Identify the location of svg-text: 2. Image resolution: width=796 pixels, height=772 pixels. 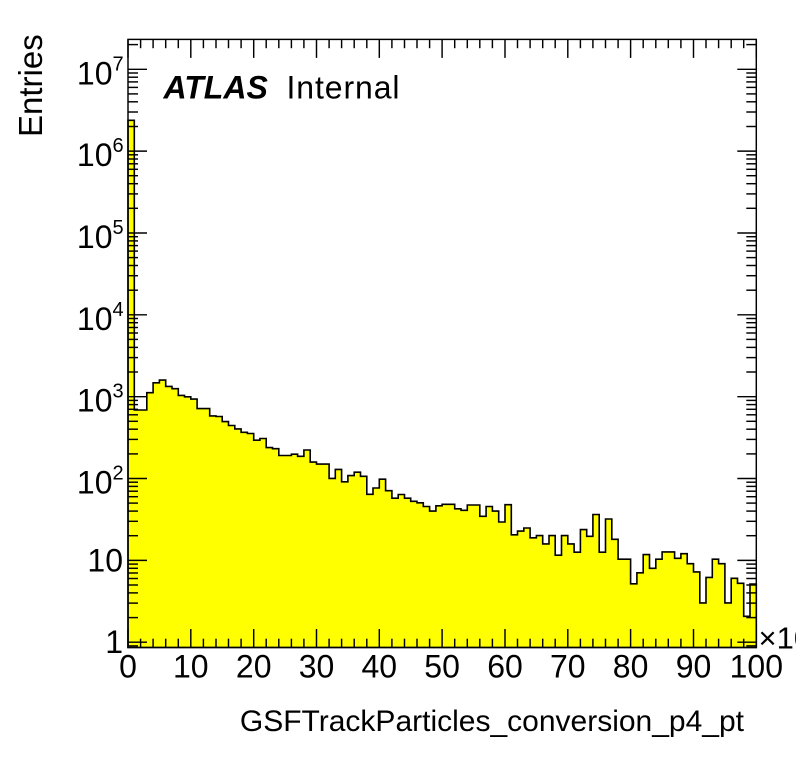
(118, 474).